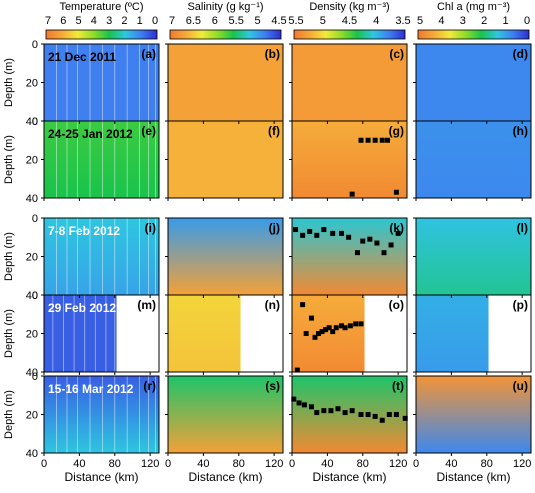 The height and width of the screenshot is (493, 535). I want to click on panel-r: 15-16 Mar 2012 (r), so click(101, 414).